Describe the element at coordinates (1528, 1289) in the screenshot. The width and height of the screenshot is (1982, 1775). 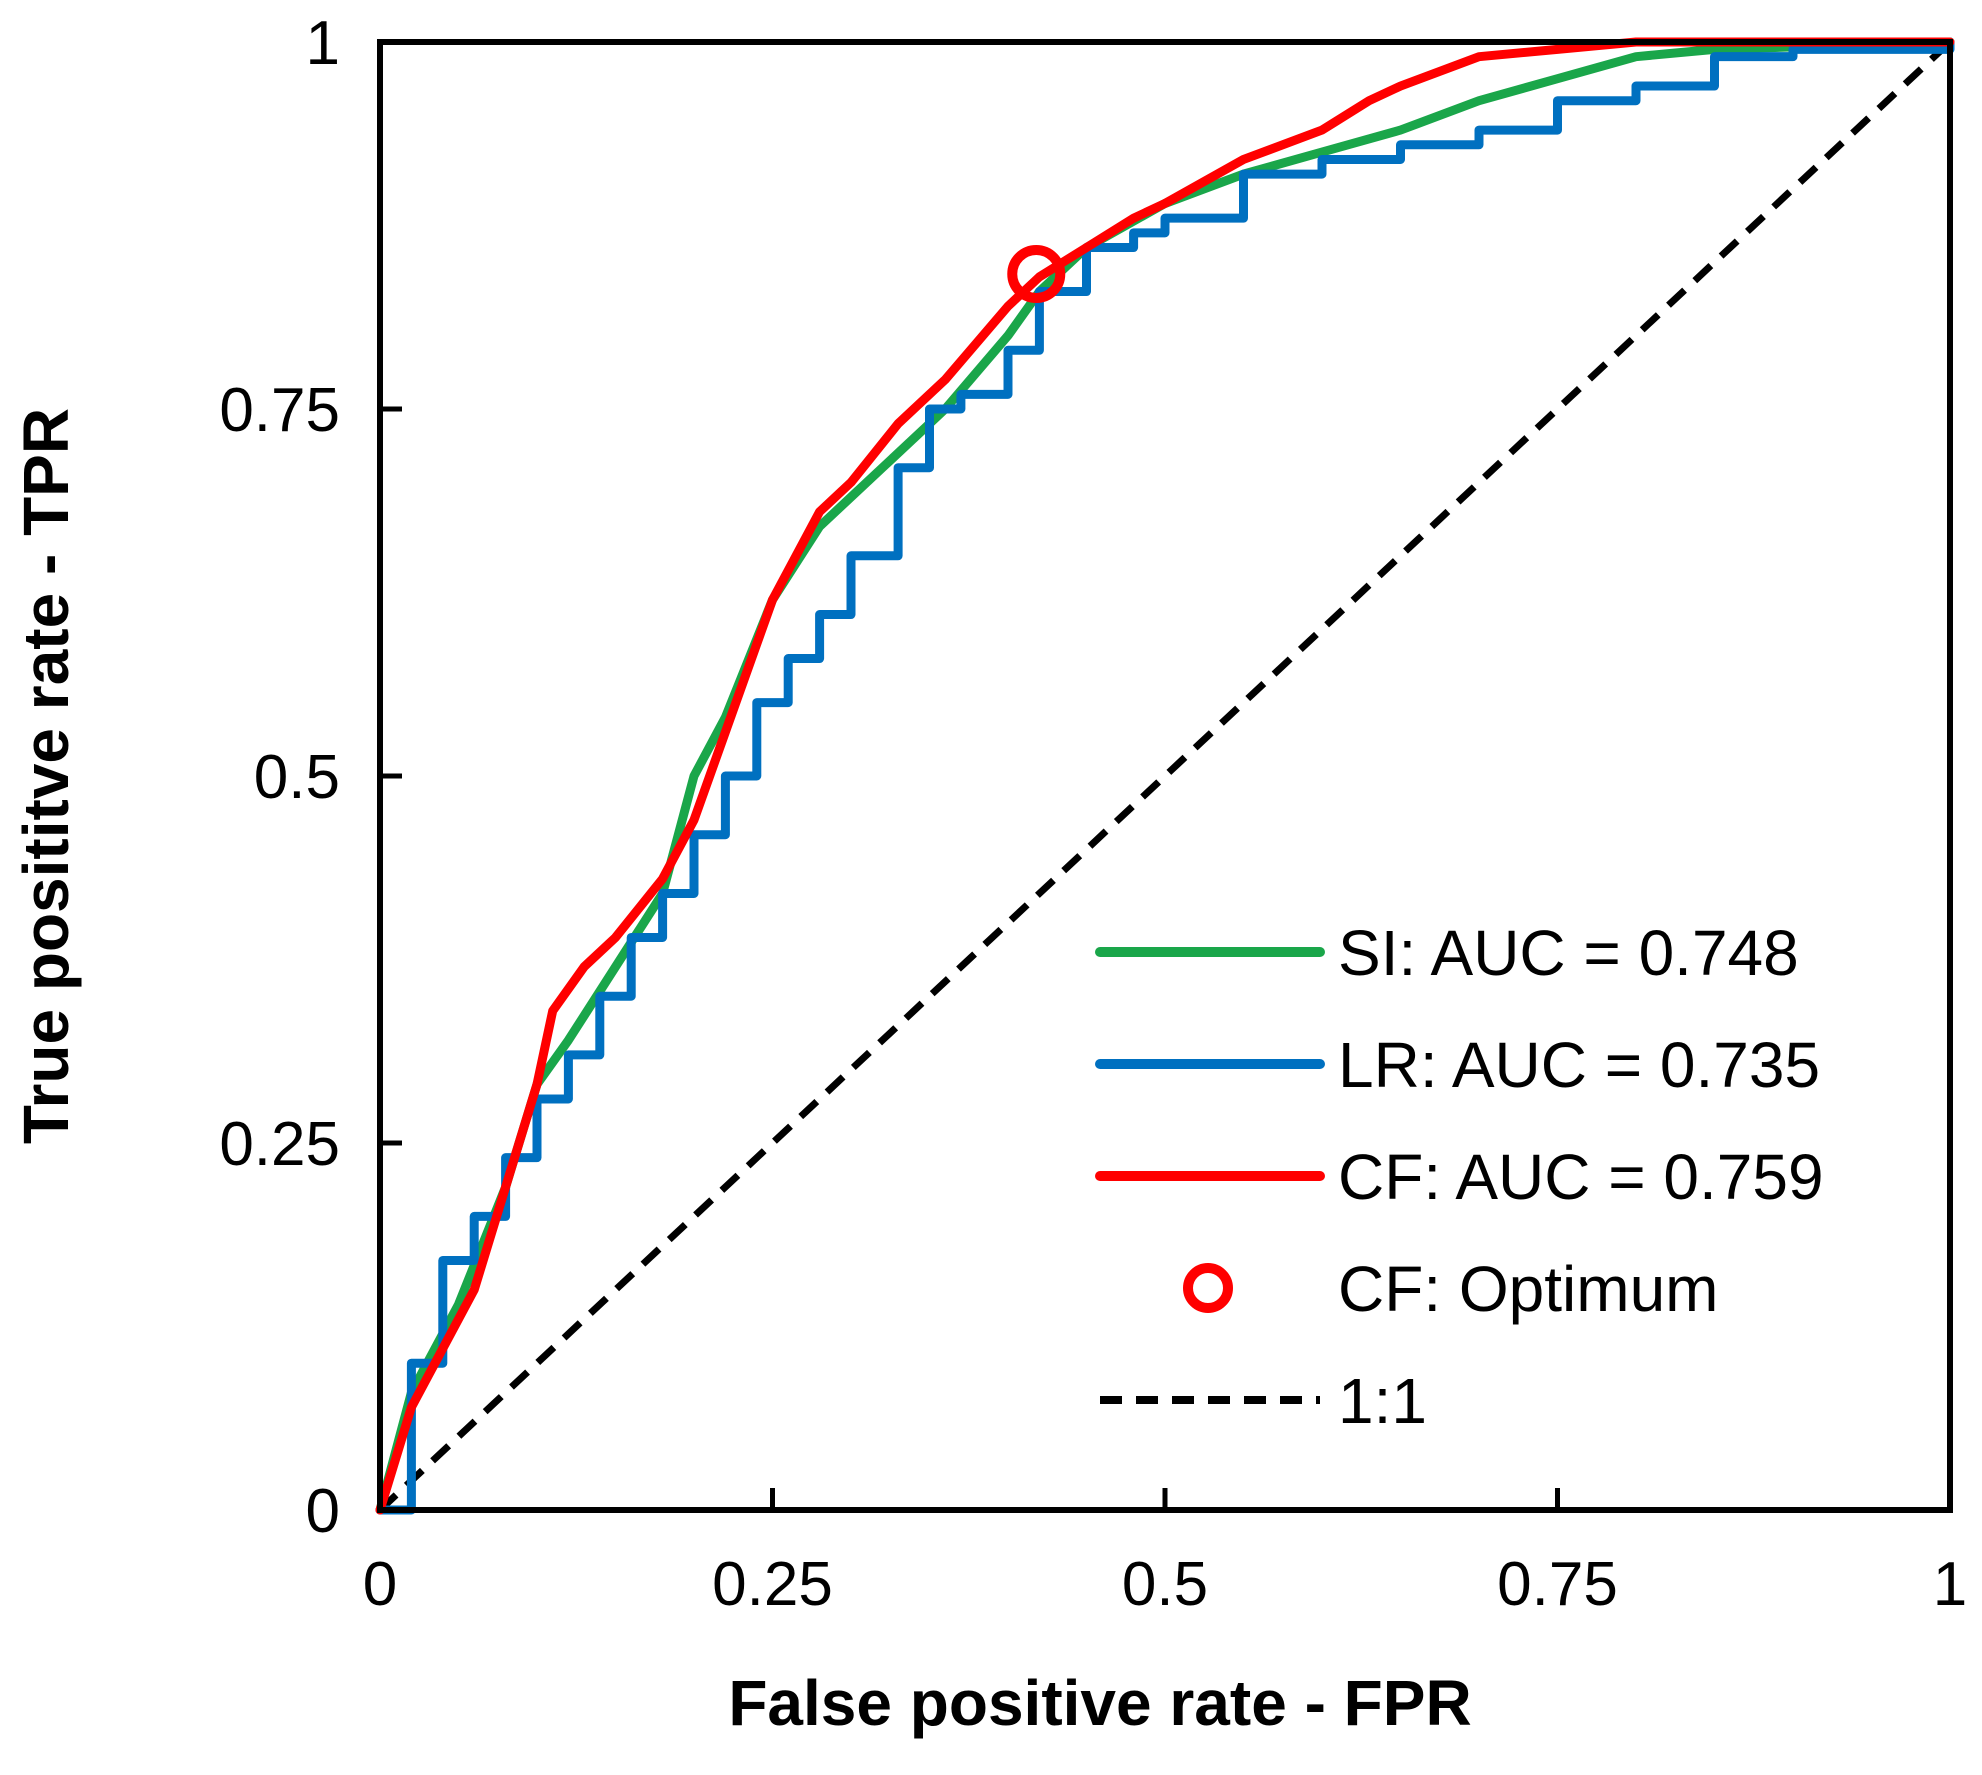
I see `legend-label: CF: Optimum` at that location.